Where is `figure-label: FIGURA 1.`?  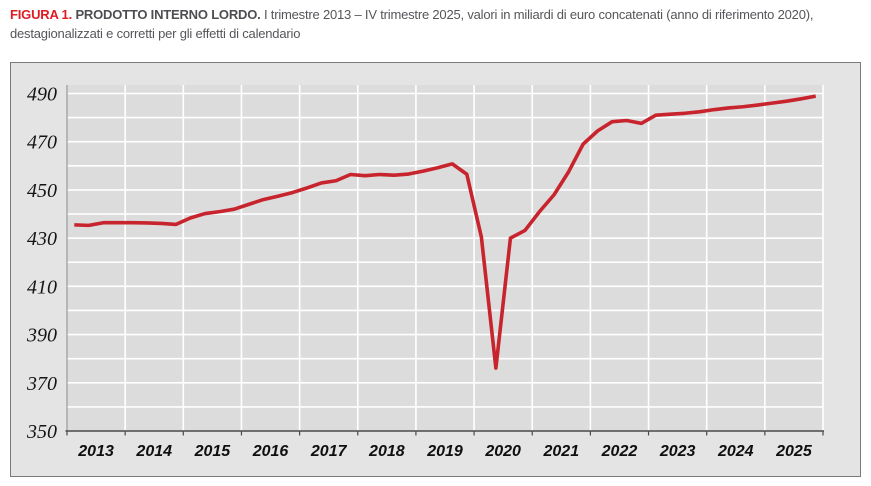 figure-label: FIGURA 1. is located at coordinates (41, 14).